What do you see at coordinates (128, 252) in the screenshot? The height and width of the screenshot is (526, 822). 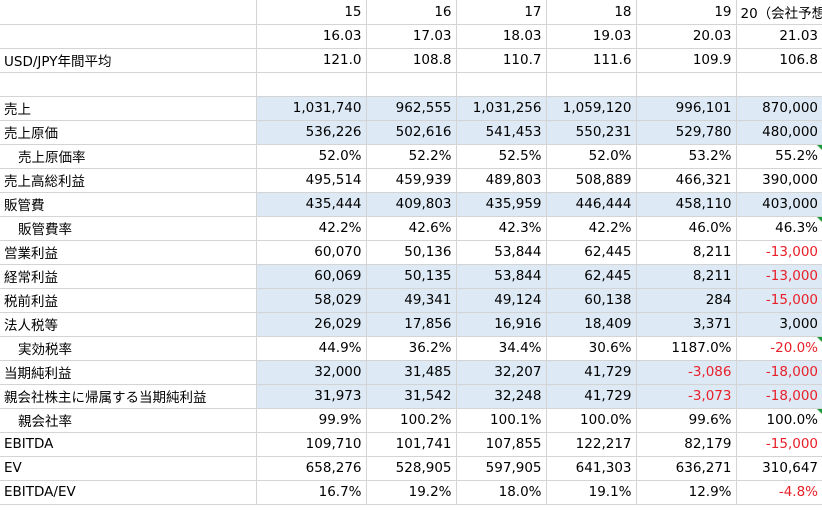 I see `row-label: 営業利益` at bounding box center [128, 252].